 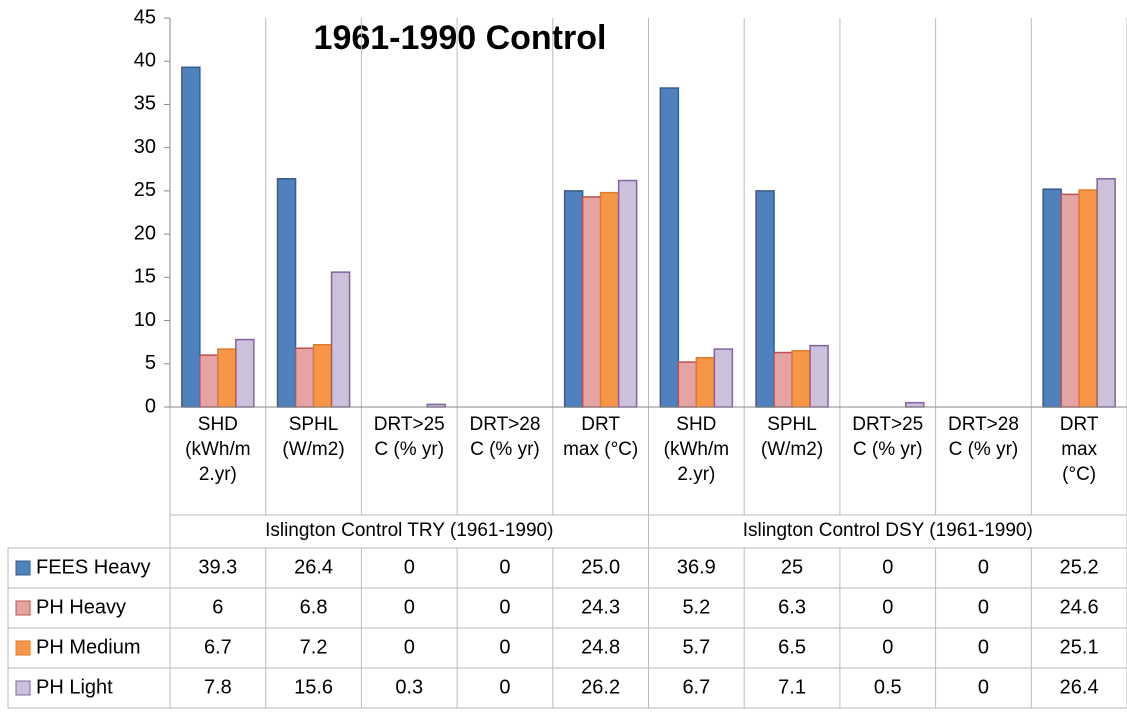 I want to click on table-cell: 6.3, so click(x=792, y=607).